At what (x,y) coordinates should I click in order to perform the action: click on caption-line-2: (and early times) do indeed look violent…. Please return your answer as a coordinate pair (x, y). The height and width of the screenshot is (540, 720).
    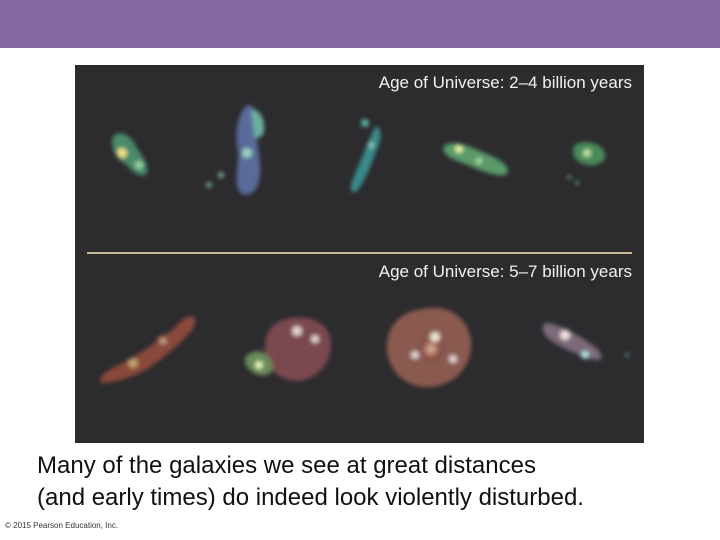
    Looking at the image, I should click on (310, 497).